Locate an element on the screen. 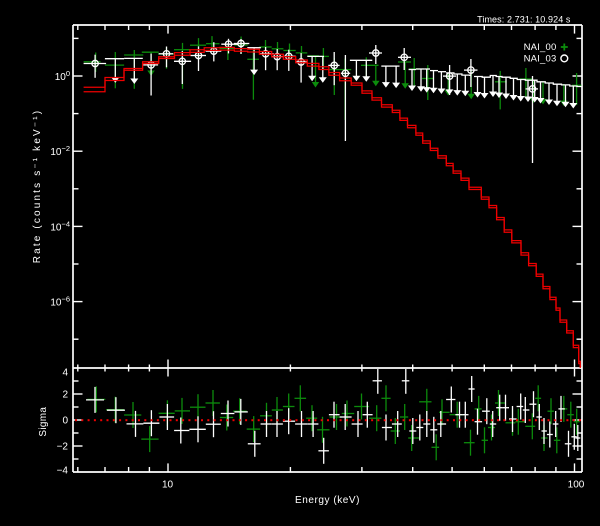 Image resolution: width=600 pixels, height=526 pixels. svg-text: NAI_03 is located at coordinates (540, 59).